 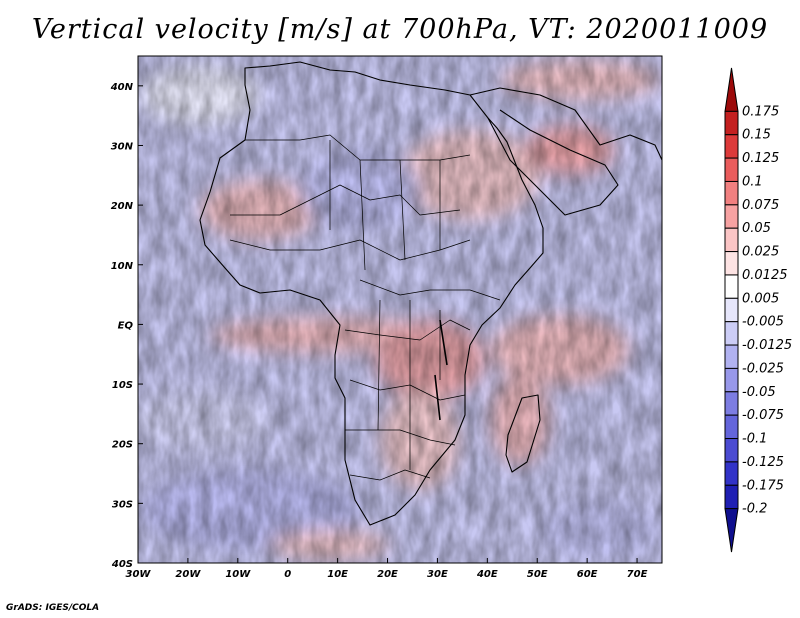 I want to click on colorbar-label: -0.125, so click(x=763, y=462).